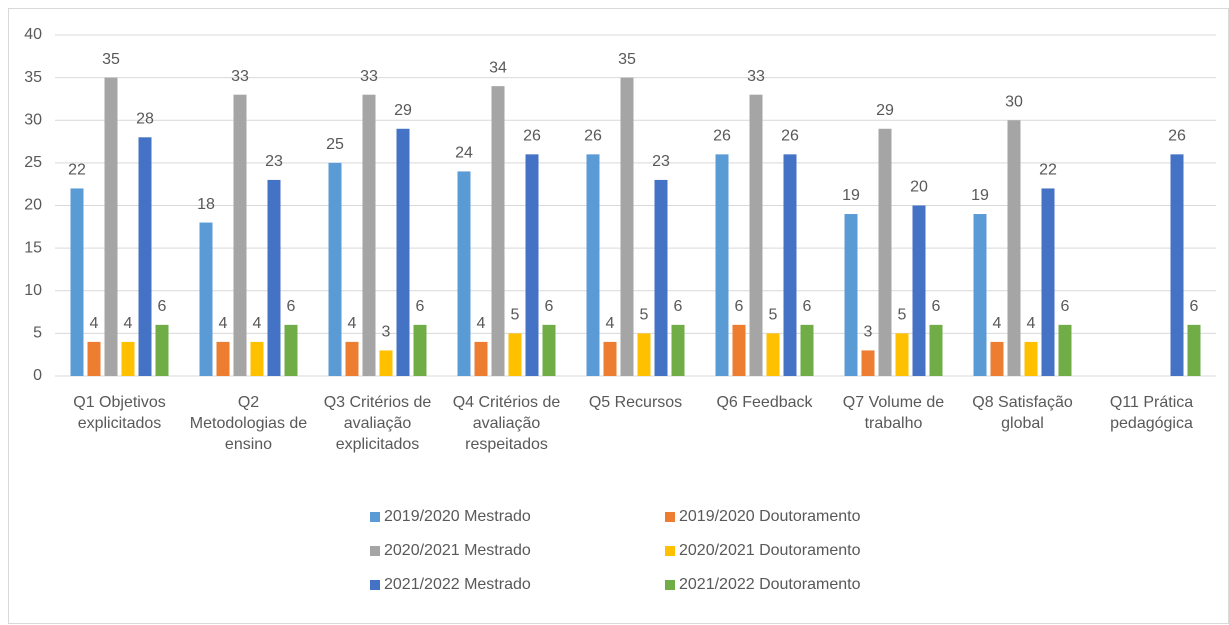 The width and height of the screenshot is (1229, 625). What do you see at coordinates (764, 402) in the screenshot?
I see `x-tick-label: Q6 Feedback` at bounding box center [764, 402].